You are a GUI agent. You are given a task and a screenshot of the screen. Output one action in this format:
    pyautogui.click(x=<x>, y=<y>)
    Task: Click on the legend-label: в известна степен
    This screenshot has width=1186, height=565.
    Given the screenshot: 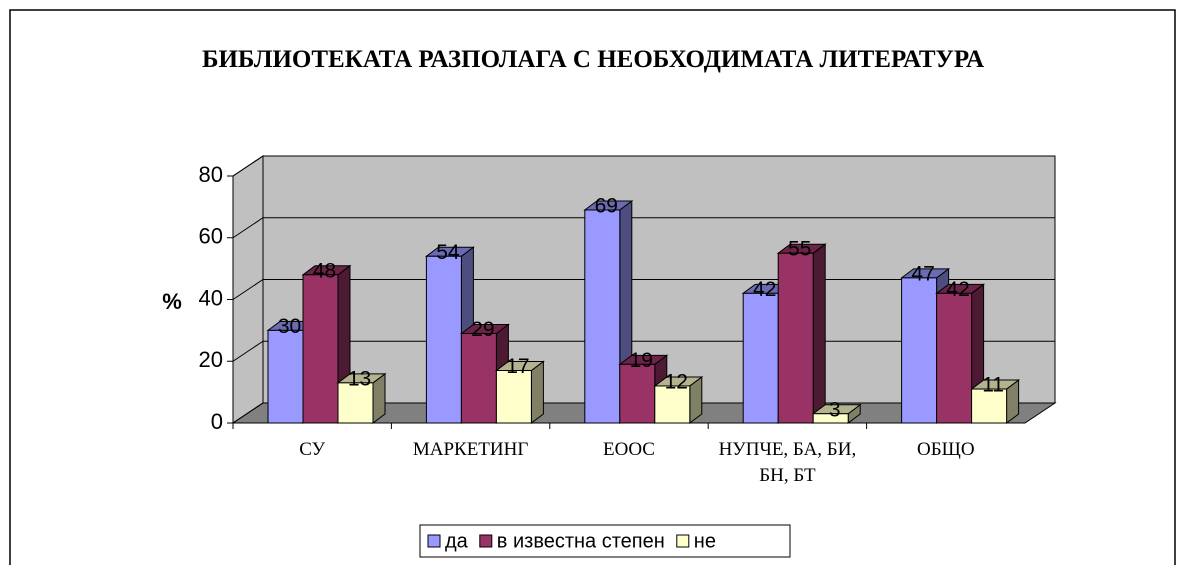 What is the action you would take?
    pyautogui.click(x=581, y=541)
    